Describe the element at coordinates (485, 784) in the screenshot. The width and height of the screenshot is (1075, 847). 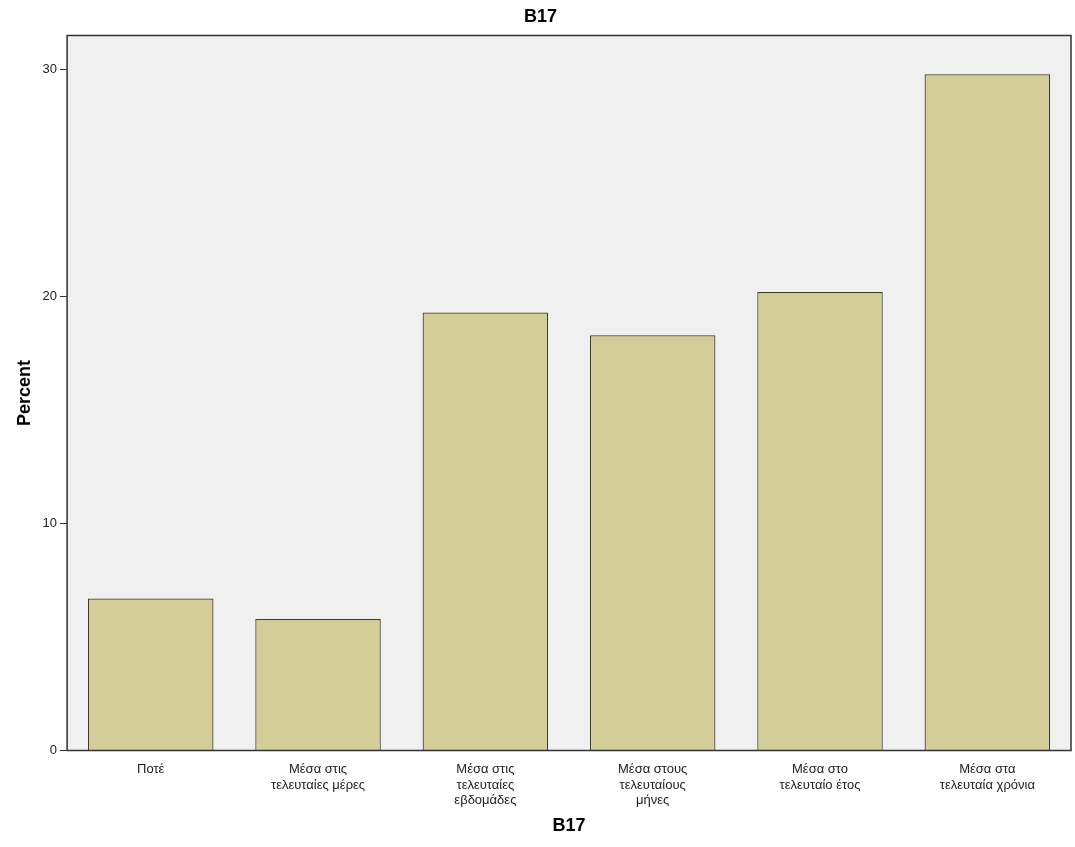
I see `x-tick-label: Μέσα στις τελευταίες εβδομάδες` at that location.